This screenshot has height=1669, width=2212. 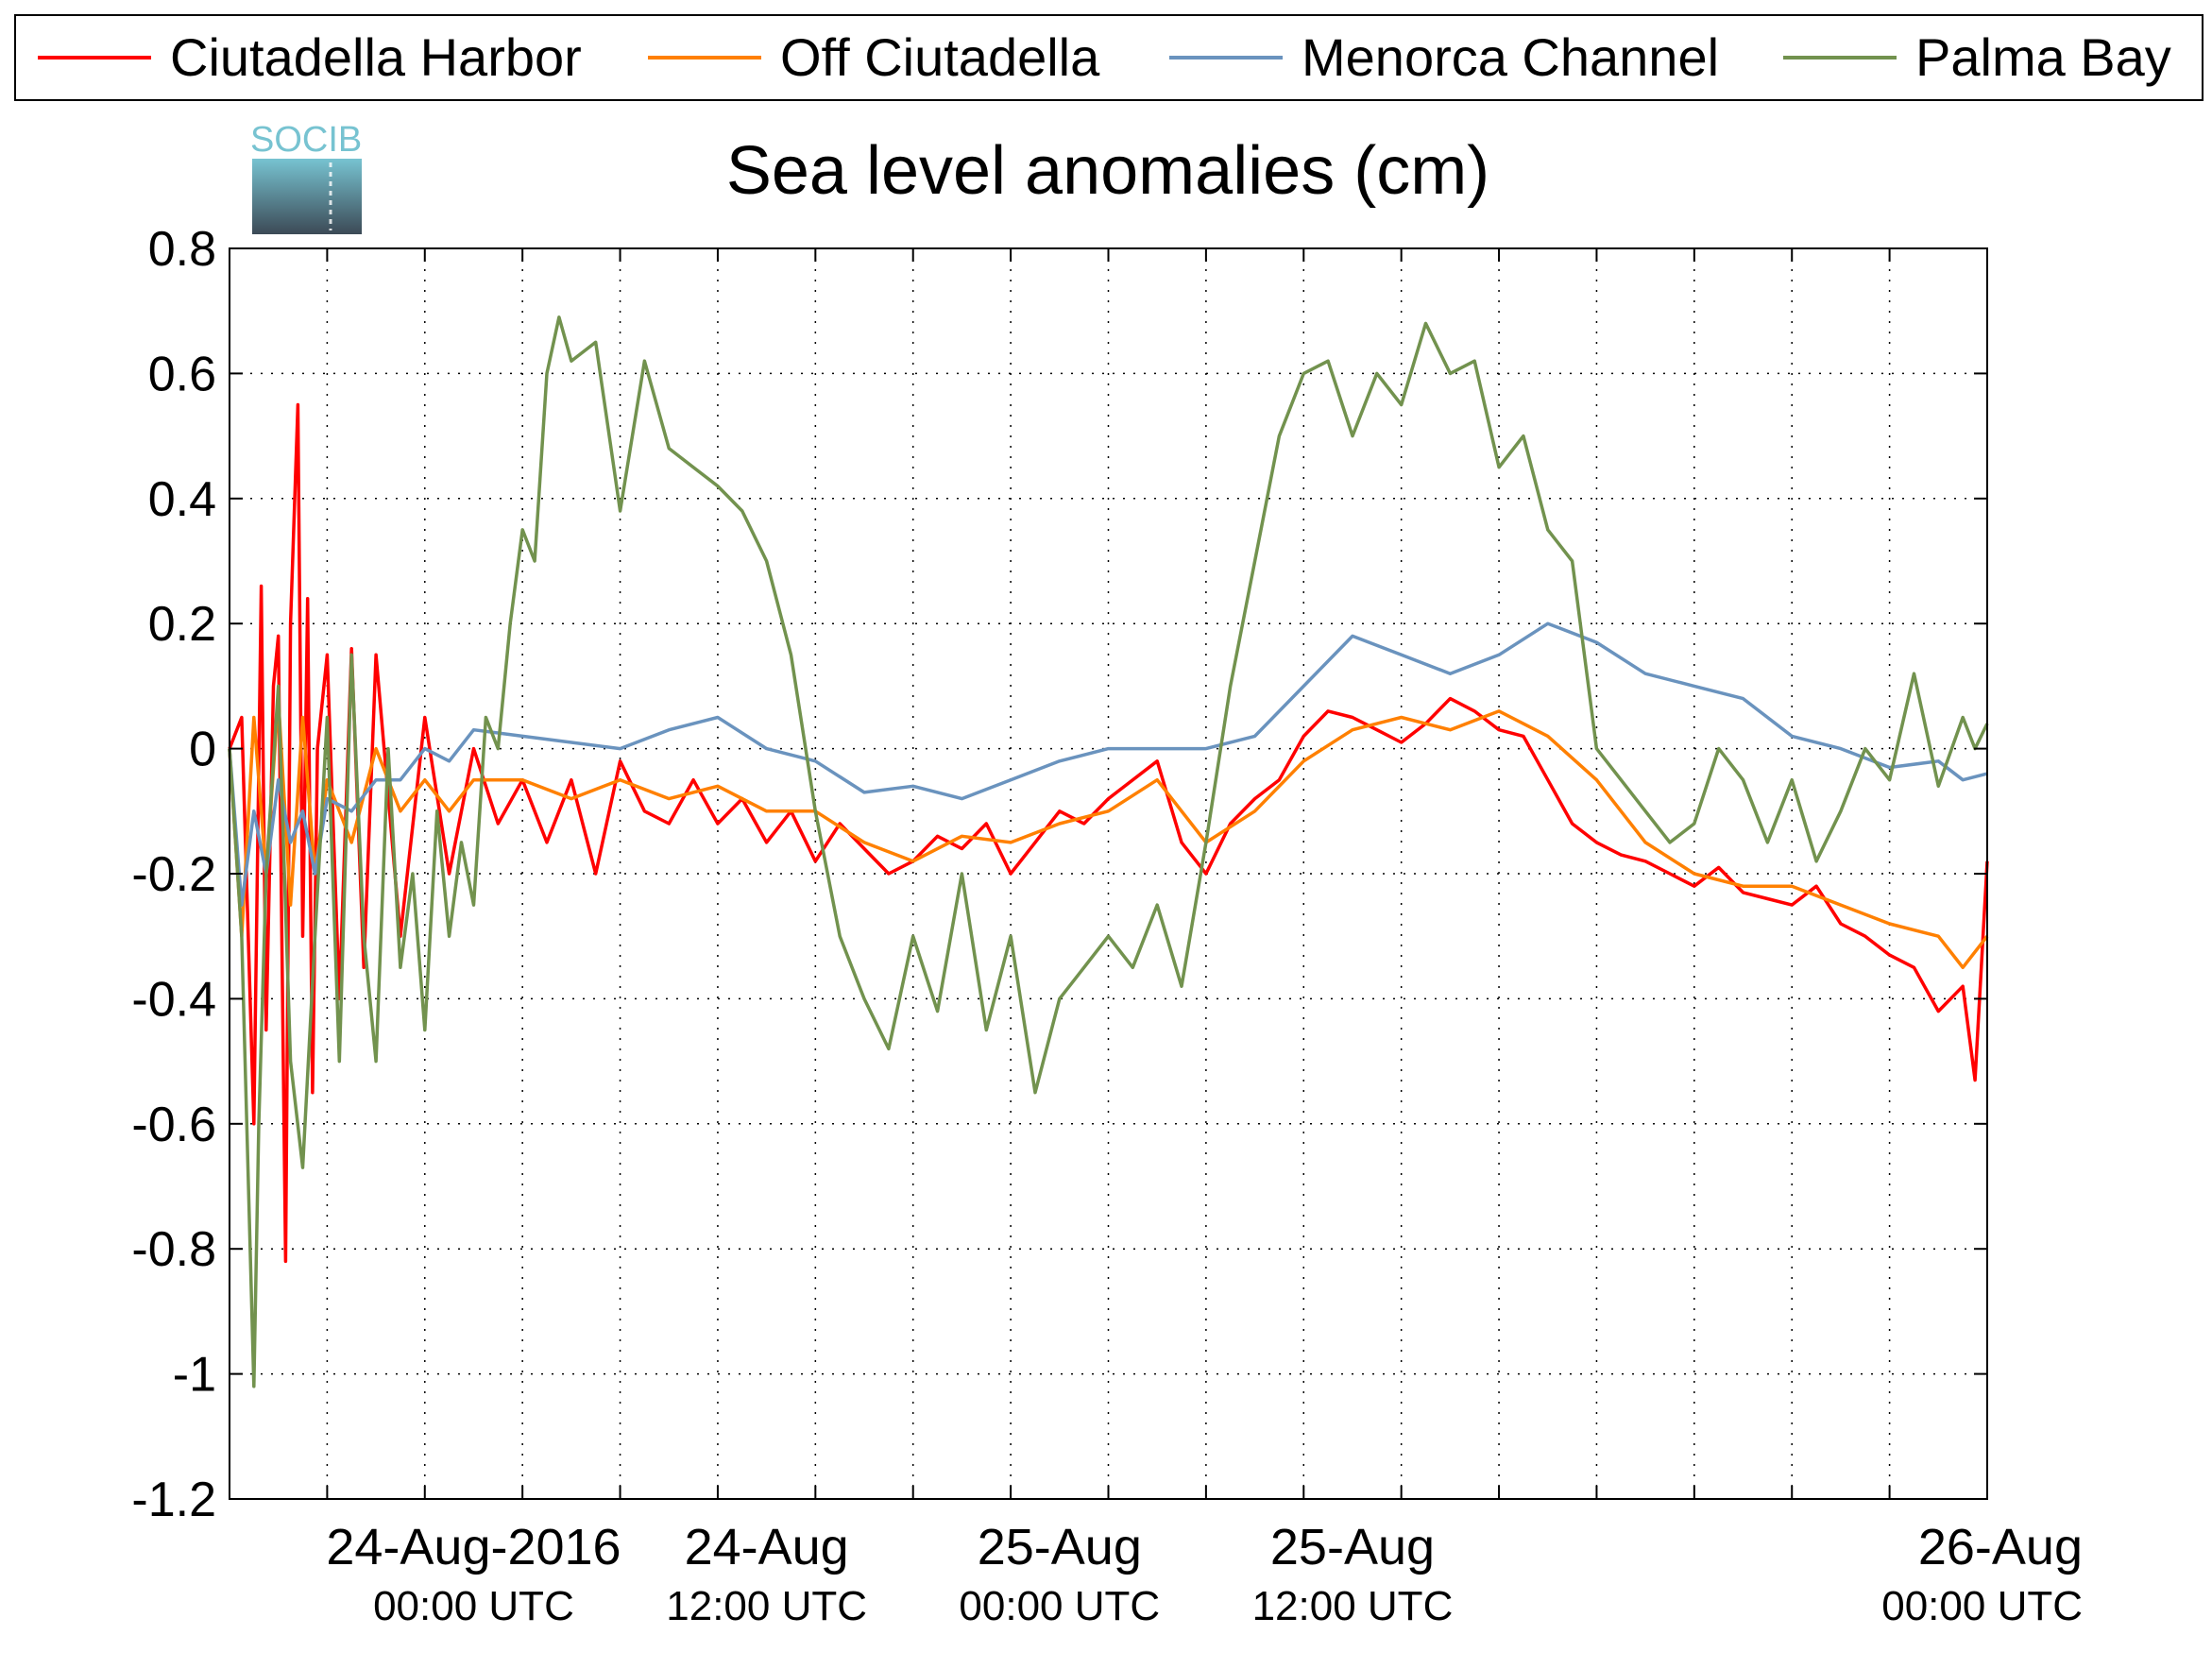 What do you see at coordinates (940, 57) in the screenshot?
I see `legend-label-off-ciutadella: Off Ciutadella` at bounding box center [940, 57].